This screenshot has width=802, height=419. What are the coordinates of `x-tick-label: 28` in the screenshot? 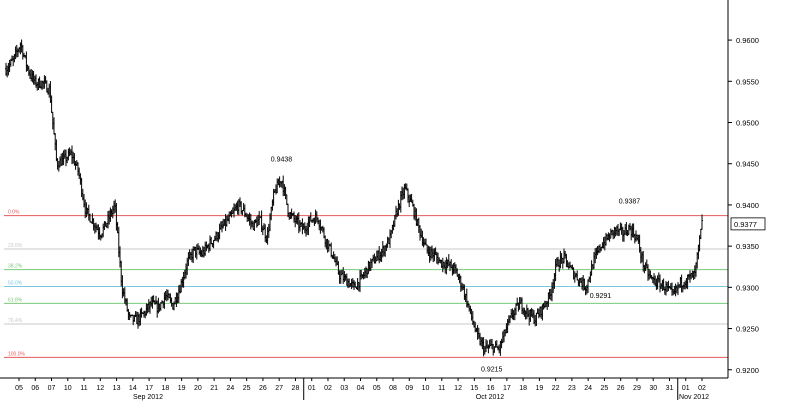 It's located at (296, 388).